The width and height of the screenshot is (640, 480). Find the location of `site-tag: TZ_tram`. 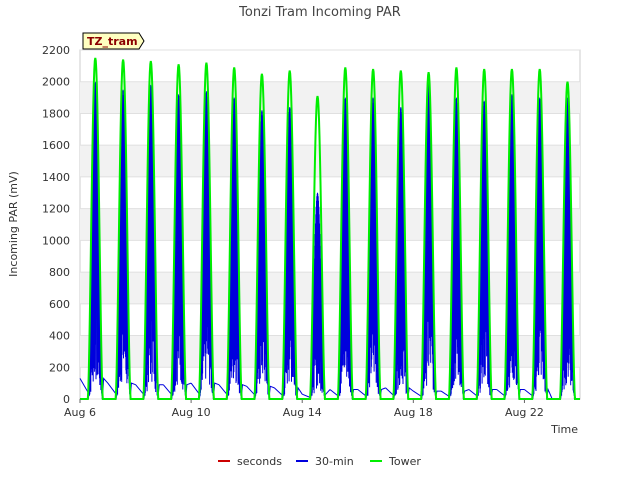

site-tag: TZ_tram is located at coordinates (113, 41).